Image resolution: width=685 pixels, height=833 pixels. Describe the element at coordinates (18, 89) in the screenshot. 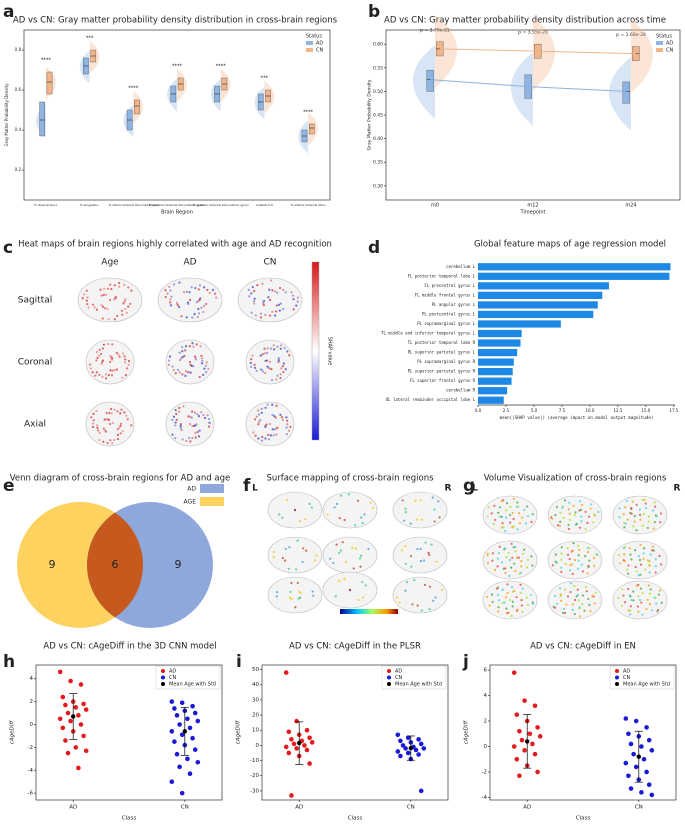

I see `y-tick-label: 0.6` at that location.